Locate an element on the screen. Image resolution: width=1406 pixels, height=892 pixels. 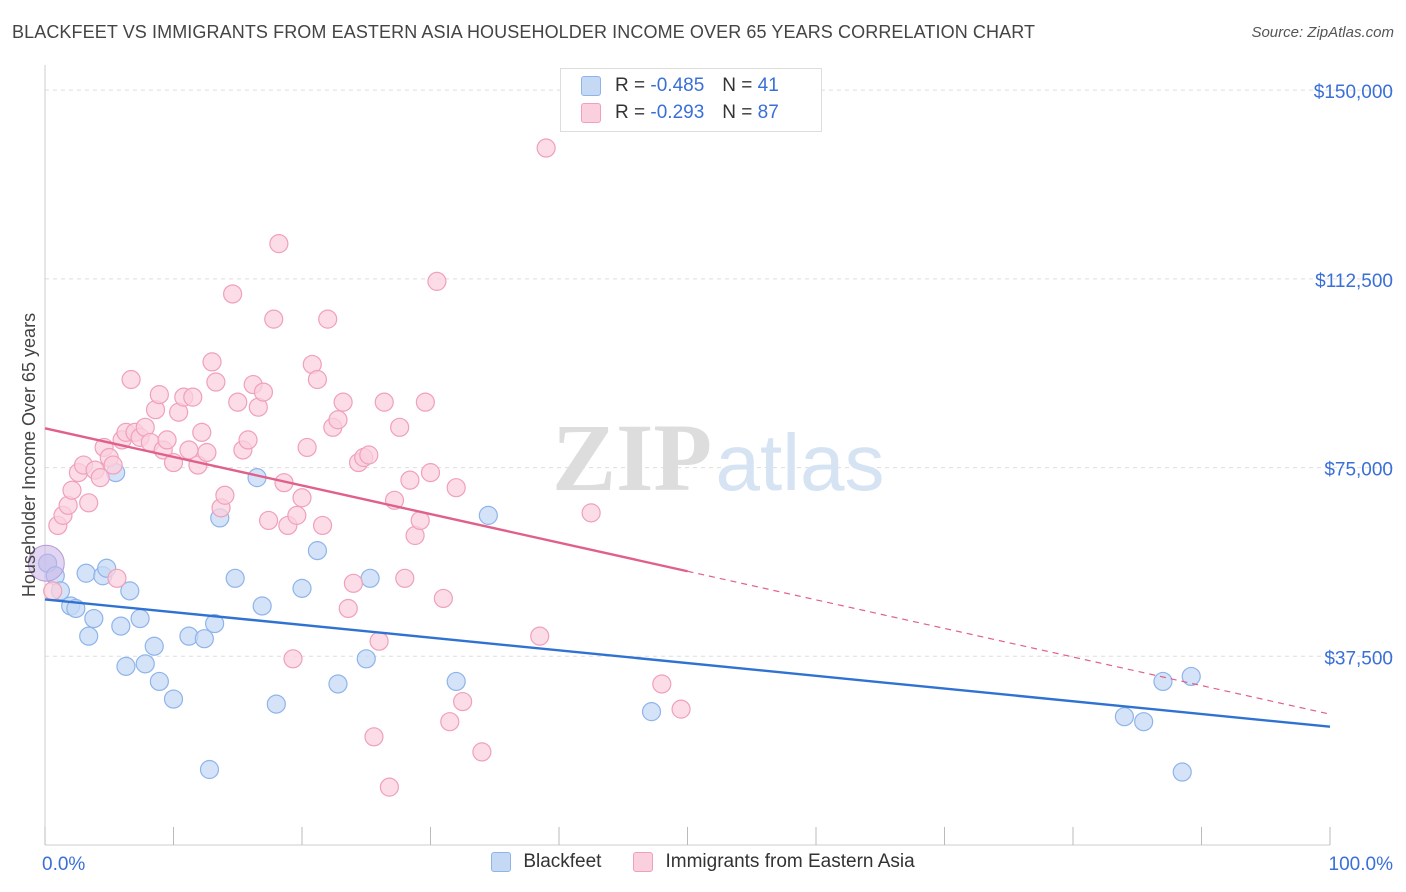
edge-cluster-point is located at coordinates (46, 563).